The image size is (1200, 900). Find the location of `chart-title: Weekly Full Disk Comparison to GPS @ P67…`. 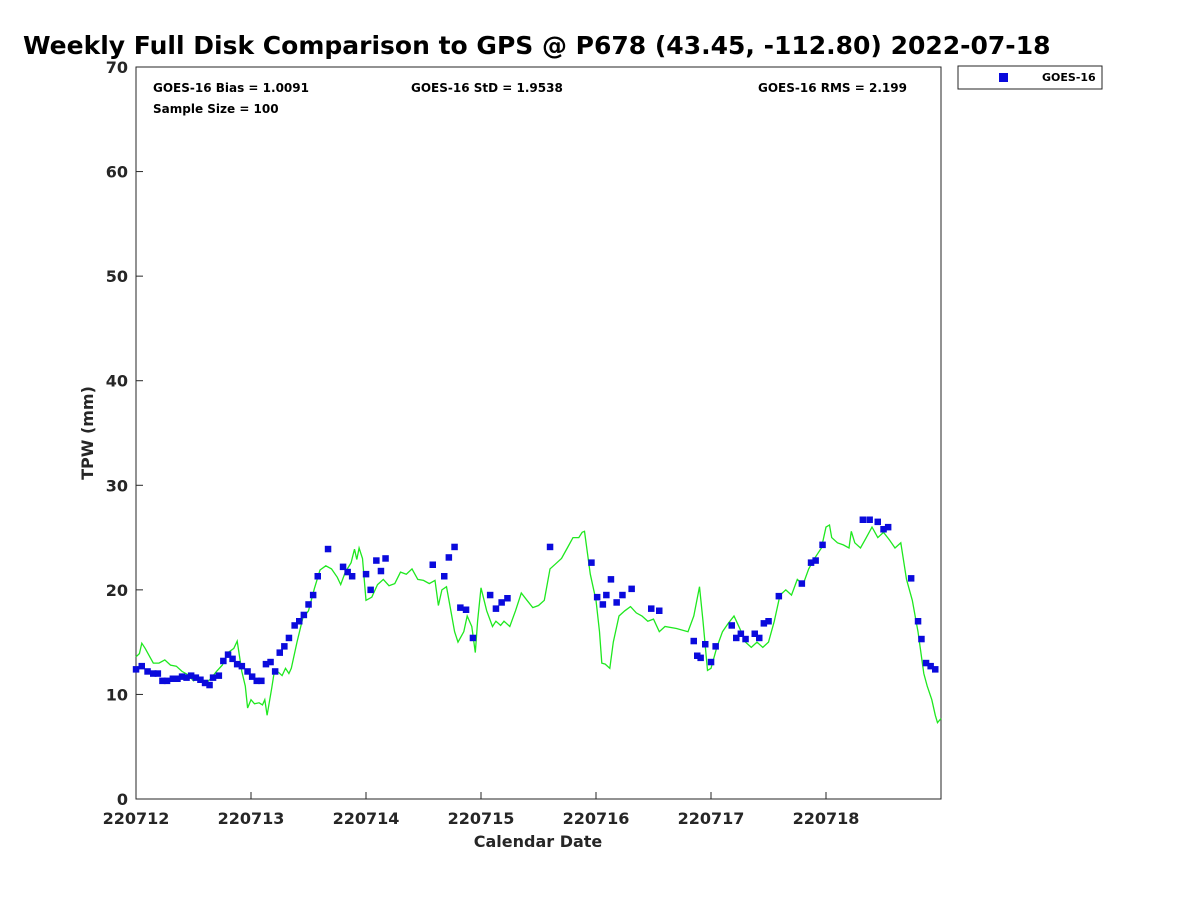

chart-title: Weekly Full Disk Comparison to GPS @ P67… is located at coordinates (536, 45).